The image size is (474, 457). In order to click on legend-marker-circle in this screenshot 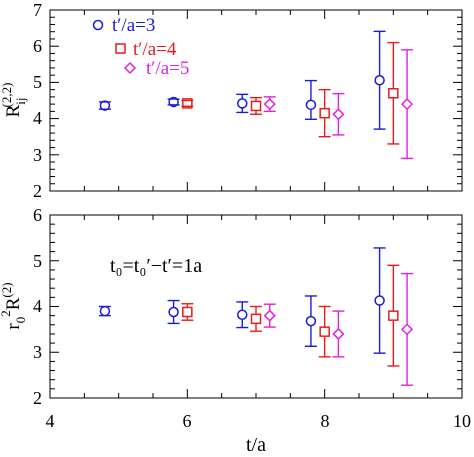, I will do `click(98, 25)`.